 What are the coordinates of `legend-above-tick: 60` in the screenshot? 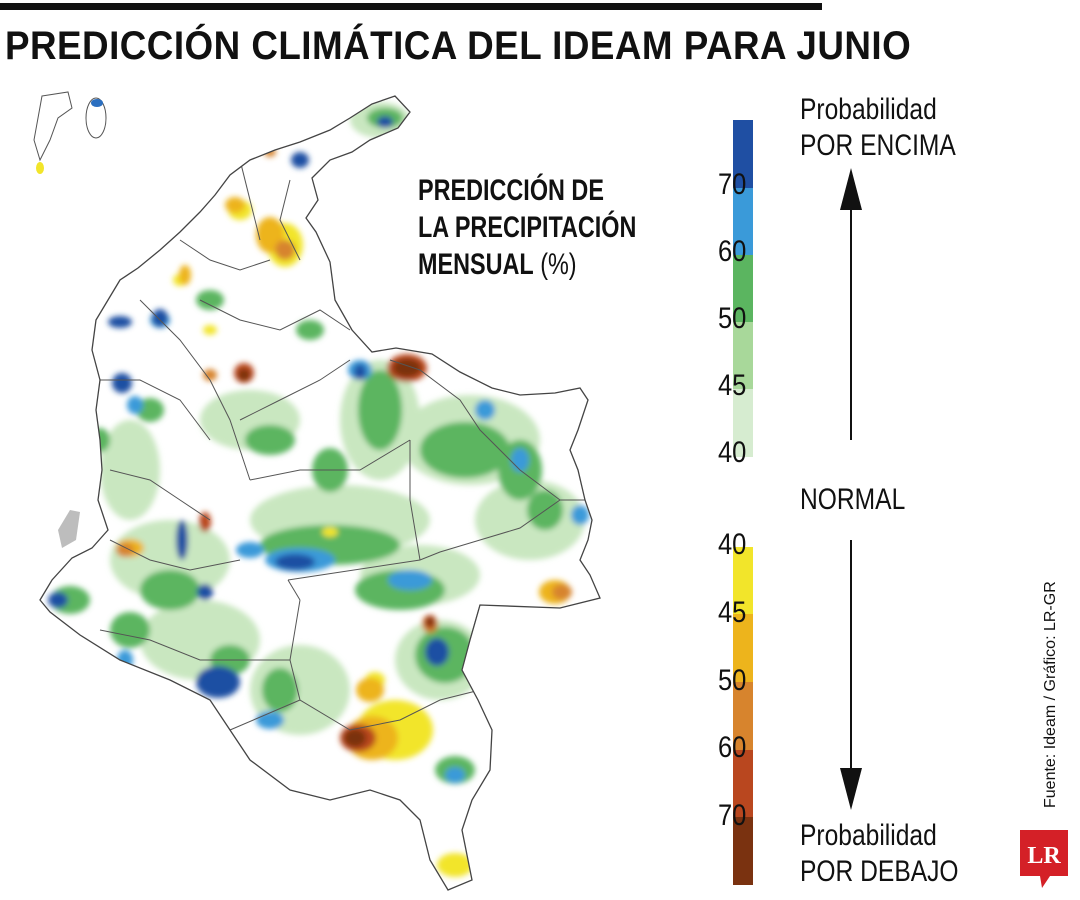 It's located at (732, 251).